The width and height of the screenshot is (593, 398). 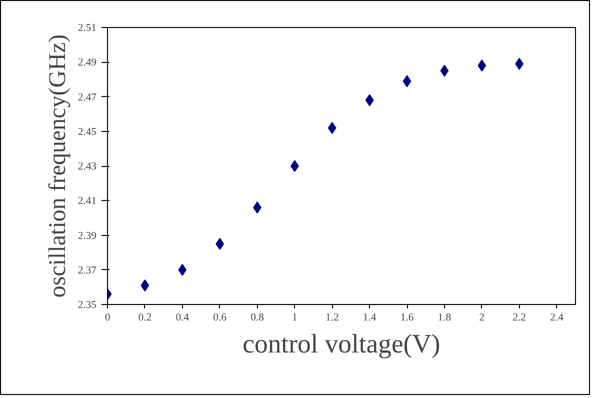 What do you see at coordinates (145, 318) in the screenshot?
I see `x-tick-label: 0.2` at bounding box center [145, 318].